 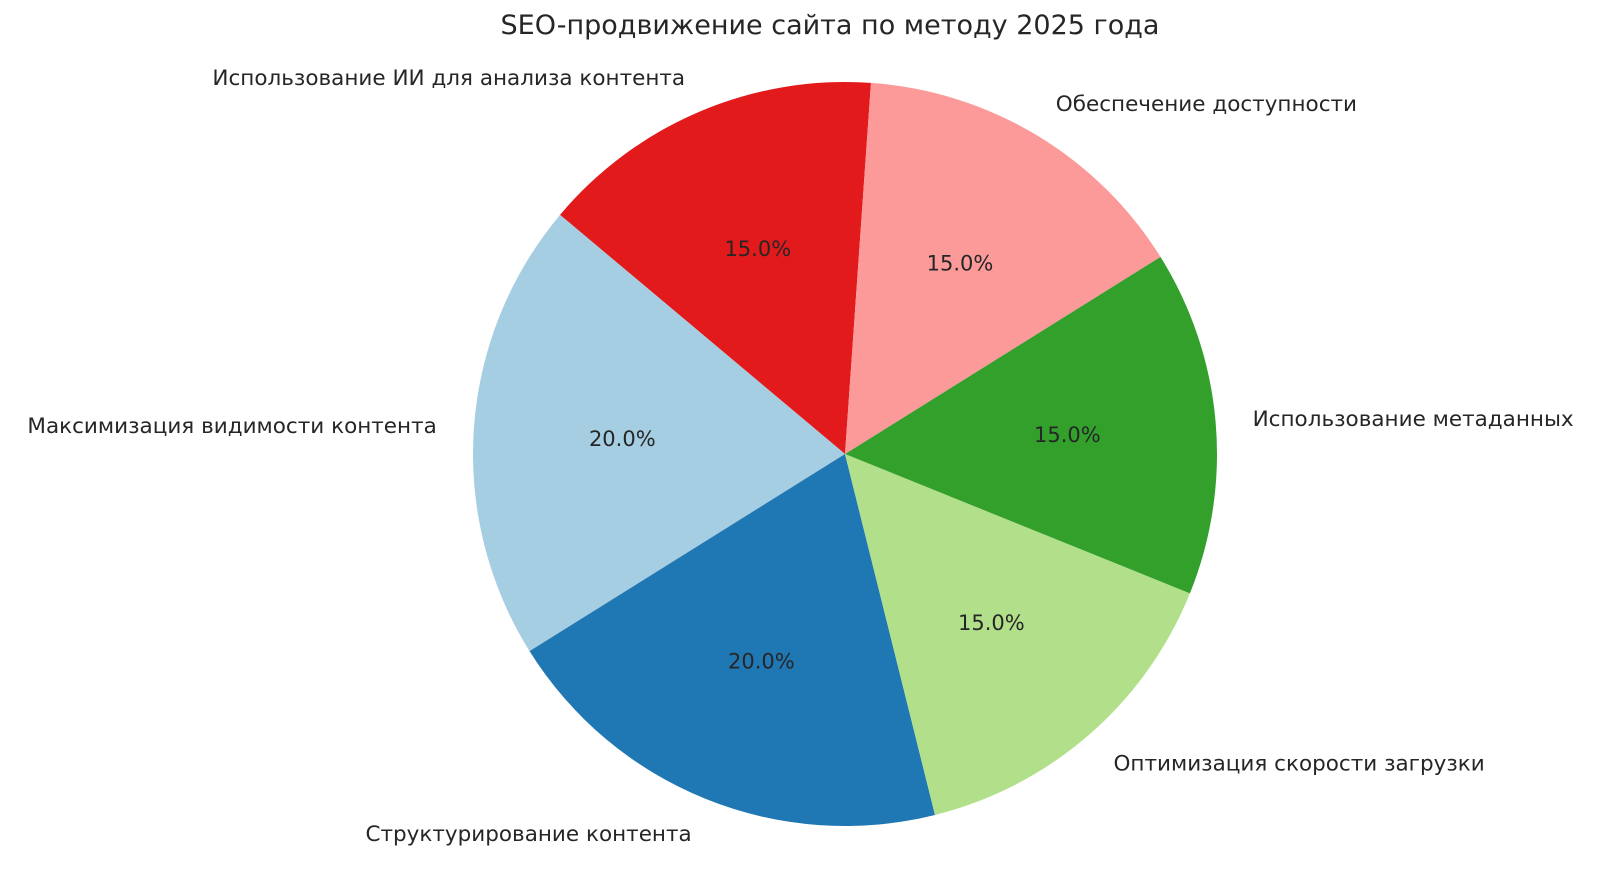 What do you see at coordinates (960, 263) in the screenshot?
I see `pie-pct-label-6: 15.0%` at bounding box center [960, 263].